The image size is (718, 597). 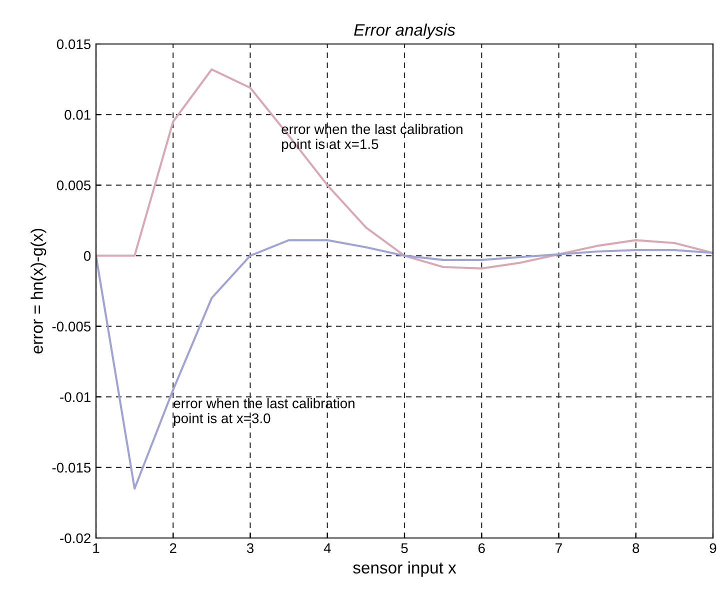 I want to click on x-tick-label: 8, so click(x=636, y=548).